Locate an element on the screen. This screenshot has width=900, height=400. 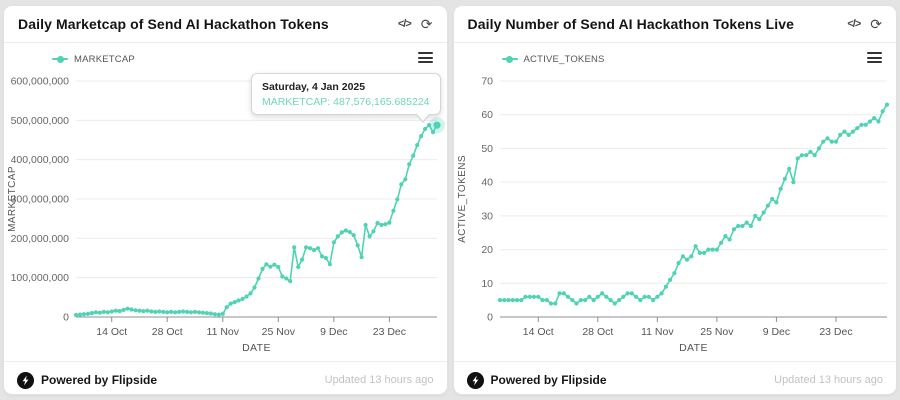
active-tokens-panel-footer: Powered by Flipside Updated 13 hours ago is located at coordinates (674, 377).